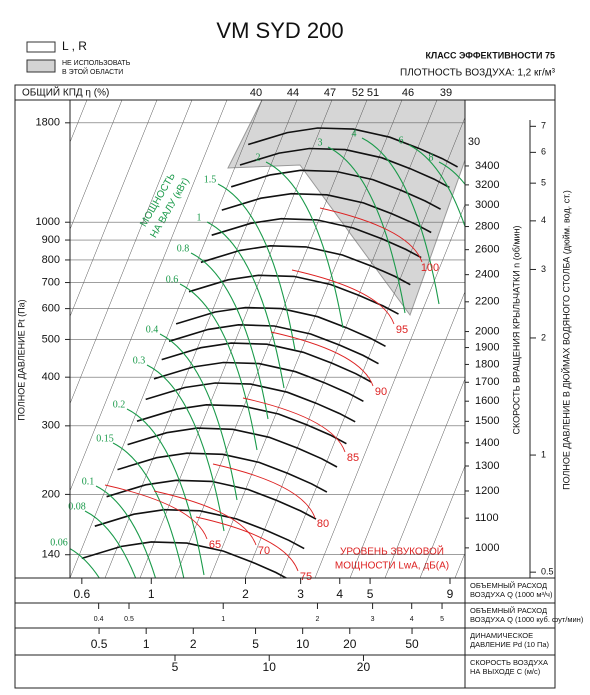 The width and height of the screenshot is (590, 695). What do you see at coordinates (547, 572) in the screenshot?
I see `inch-tick-label: 0.5` at bounding box center [547, 572].